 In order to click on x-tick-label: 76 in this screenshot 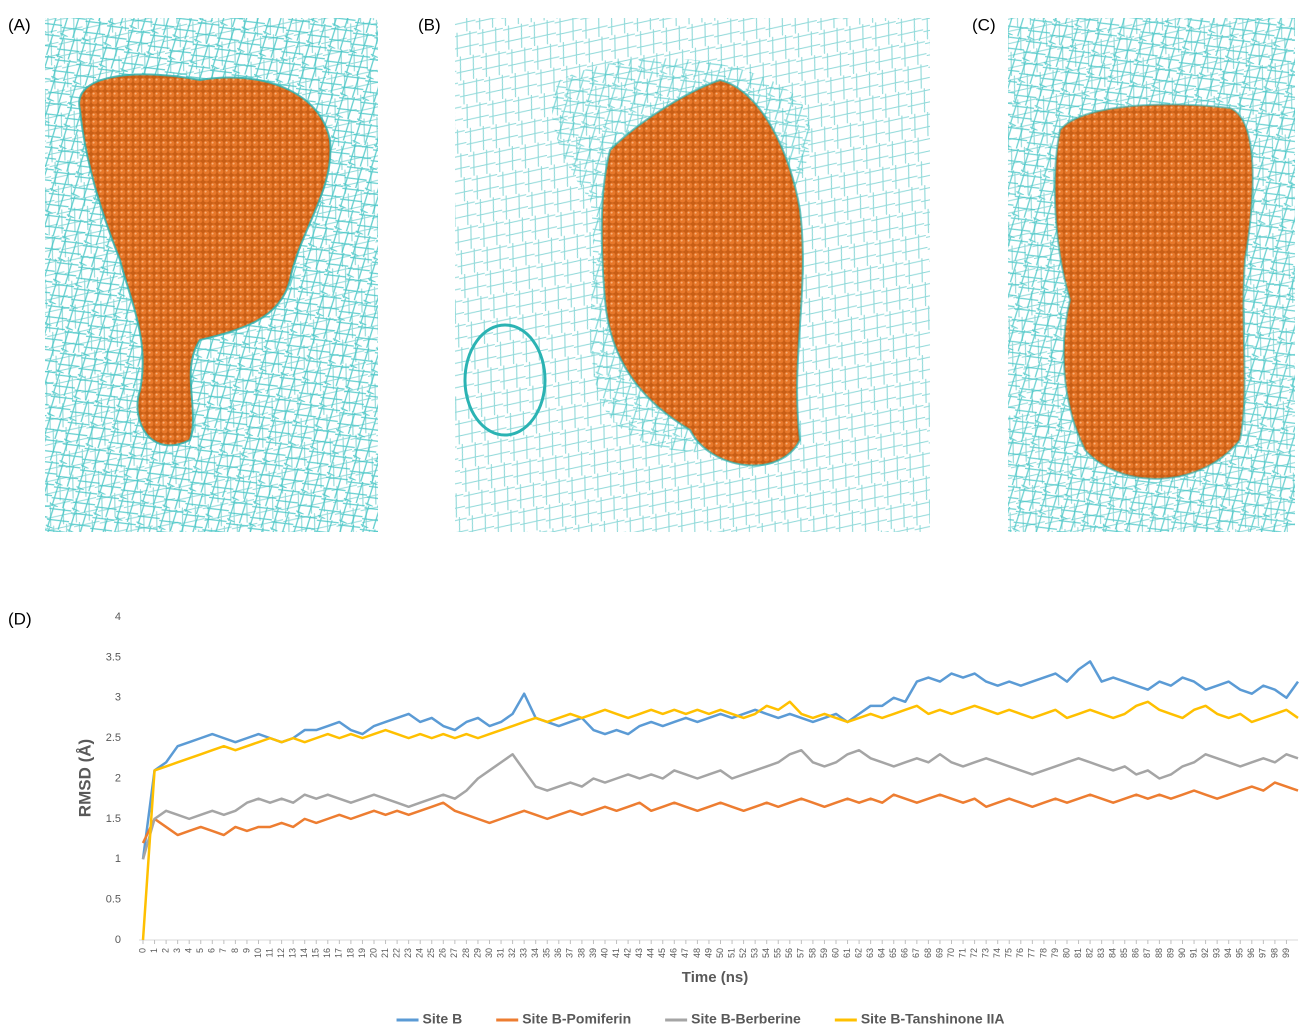, I will do `click(1020, 953)`.